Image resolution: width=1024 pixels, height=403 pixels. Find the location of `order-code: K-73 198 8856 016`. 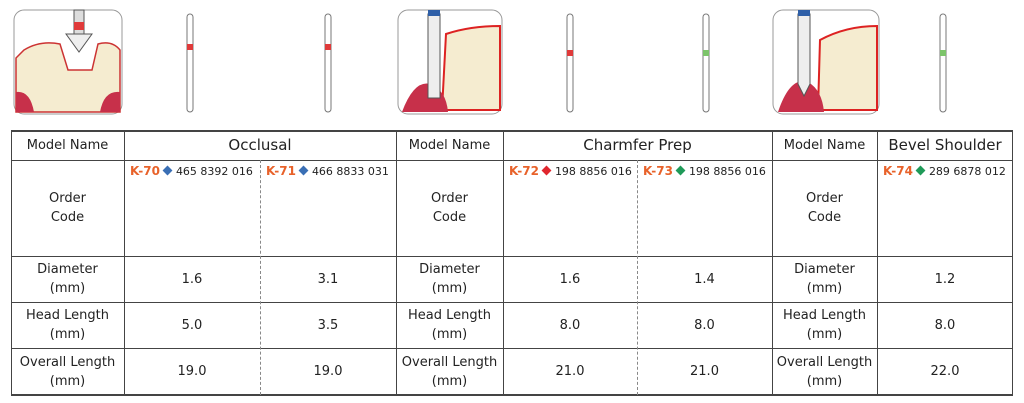

order-code: K-73 198 8856 016 is located at coordinates (704, 171).